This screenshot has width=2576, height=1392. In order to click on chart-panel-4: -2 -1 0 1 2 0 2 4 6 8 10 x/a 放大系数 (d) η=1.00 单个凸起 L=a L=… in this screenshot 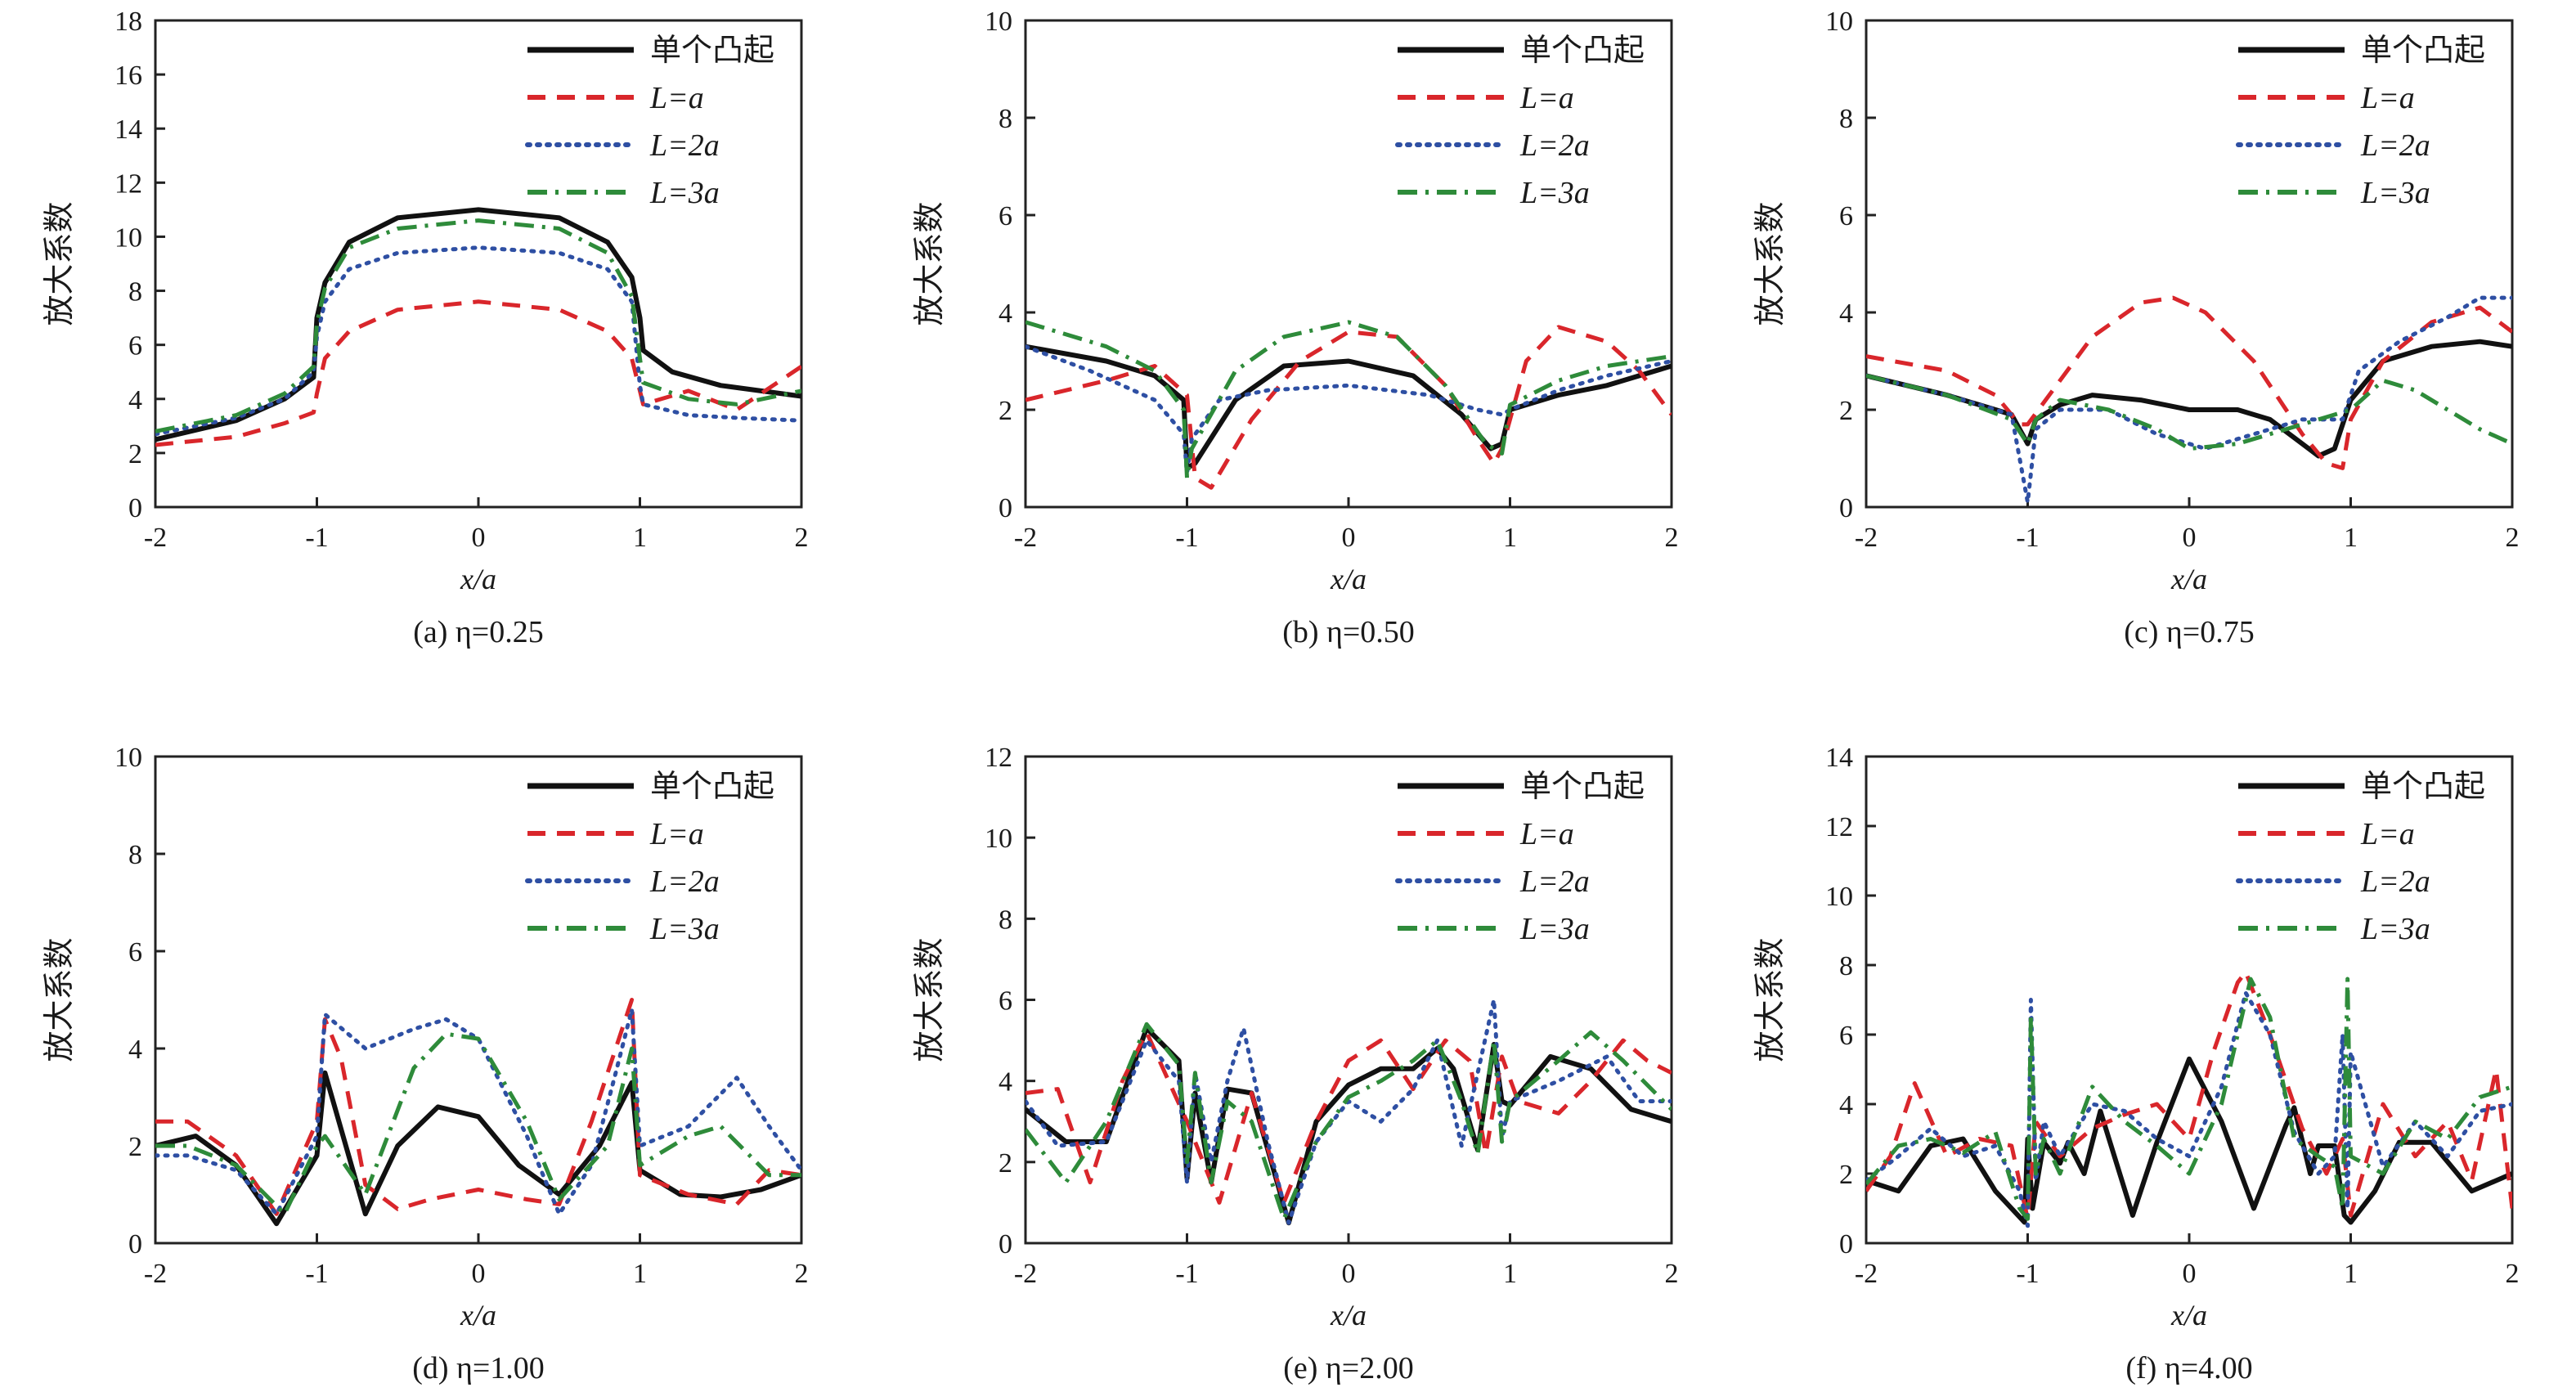, I will do `click(425, 1064)`.